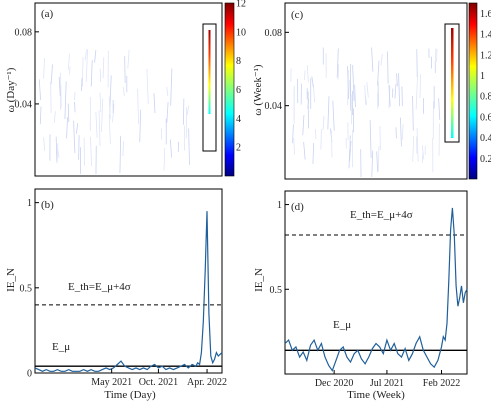  I want to click on xtick-label: Apr. 2022, so click(207, 382).